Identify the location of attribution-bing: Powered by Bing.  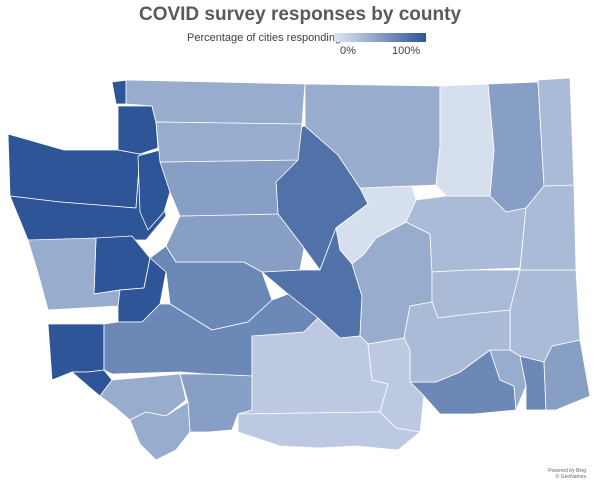
(567, 471).